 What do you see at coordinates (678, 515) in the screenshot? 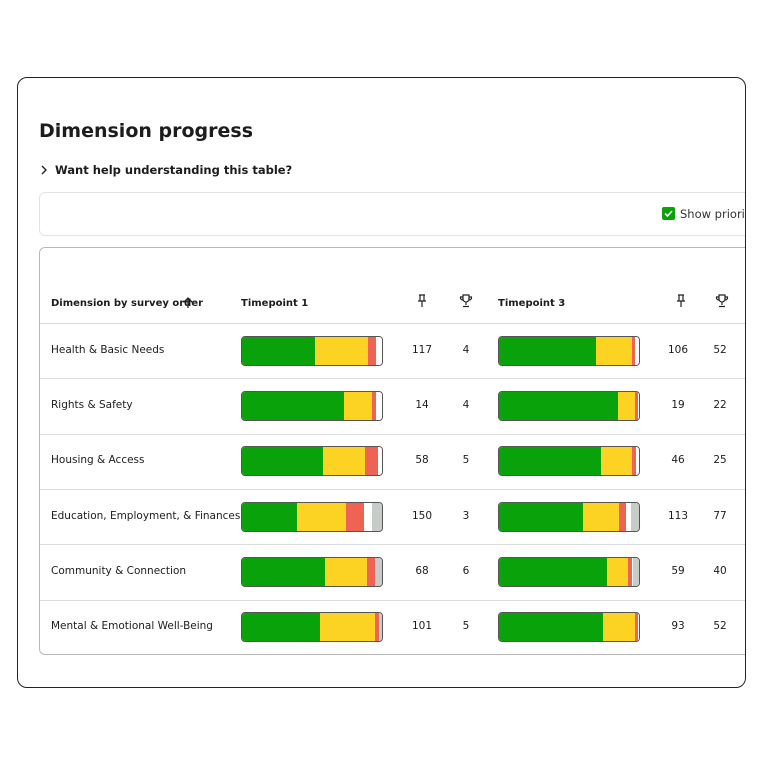
I see `pinned-count: 113` at bounding box center [678, 515].